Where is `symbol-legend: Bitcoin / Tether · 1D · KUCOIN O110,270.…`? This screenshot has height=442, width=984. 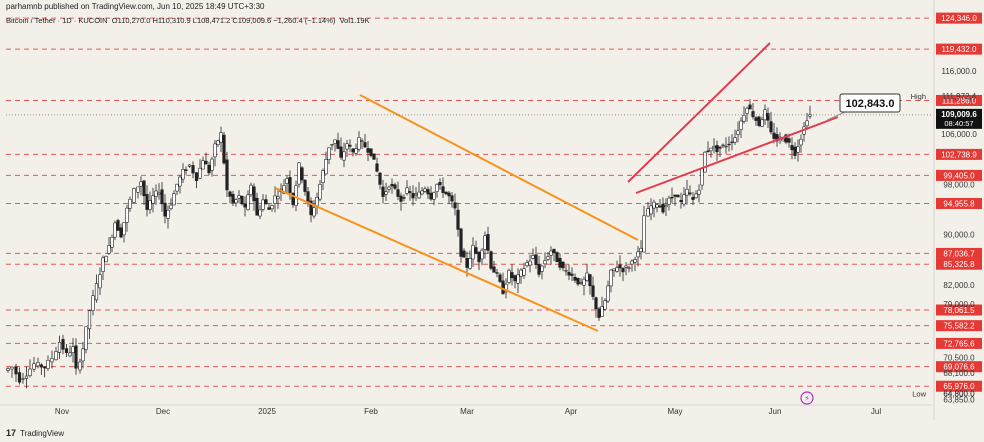 symbol-legend: Bitcoin / Tether · 1D · KUCOIN O110,270.… is located at coordinates (188, 20).